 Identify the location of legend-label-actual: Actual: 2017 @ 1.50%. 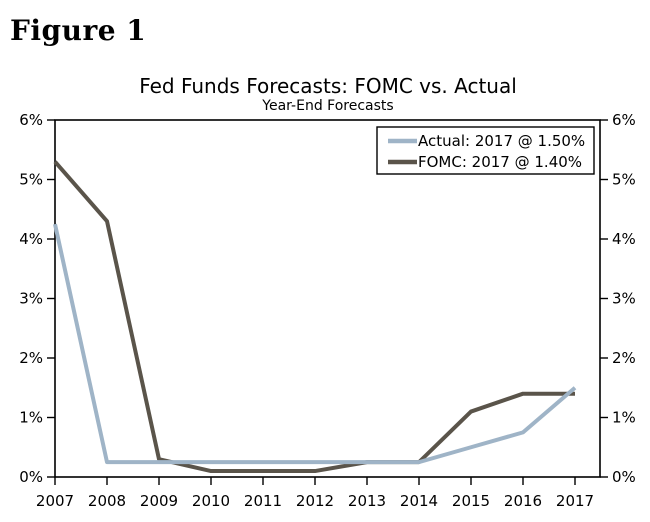
(501, 141).